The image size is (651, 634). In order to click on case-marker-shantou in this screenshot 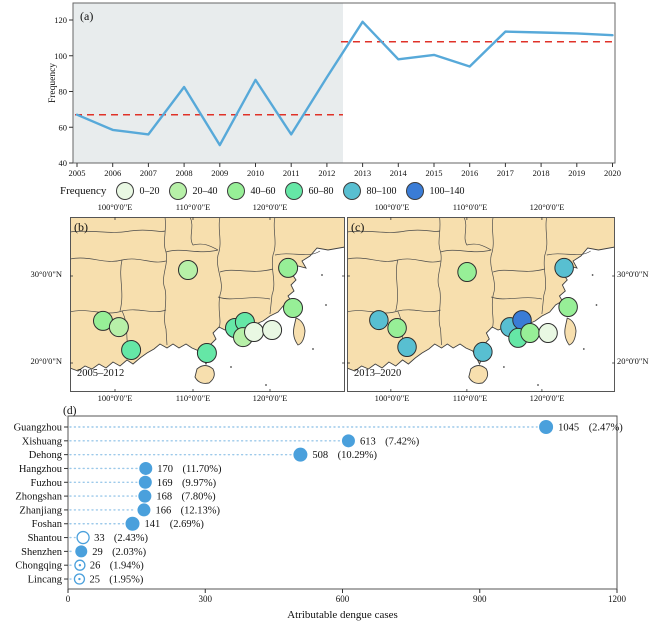, I will do `click(83, 537)`.